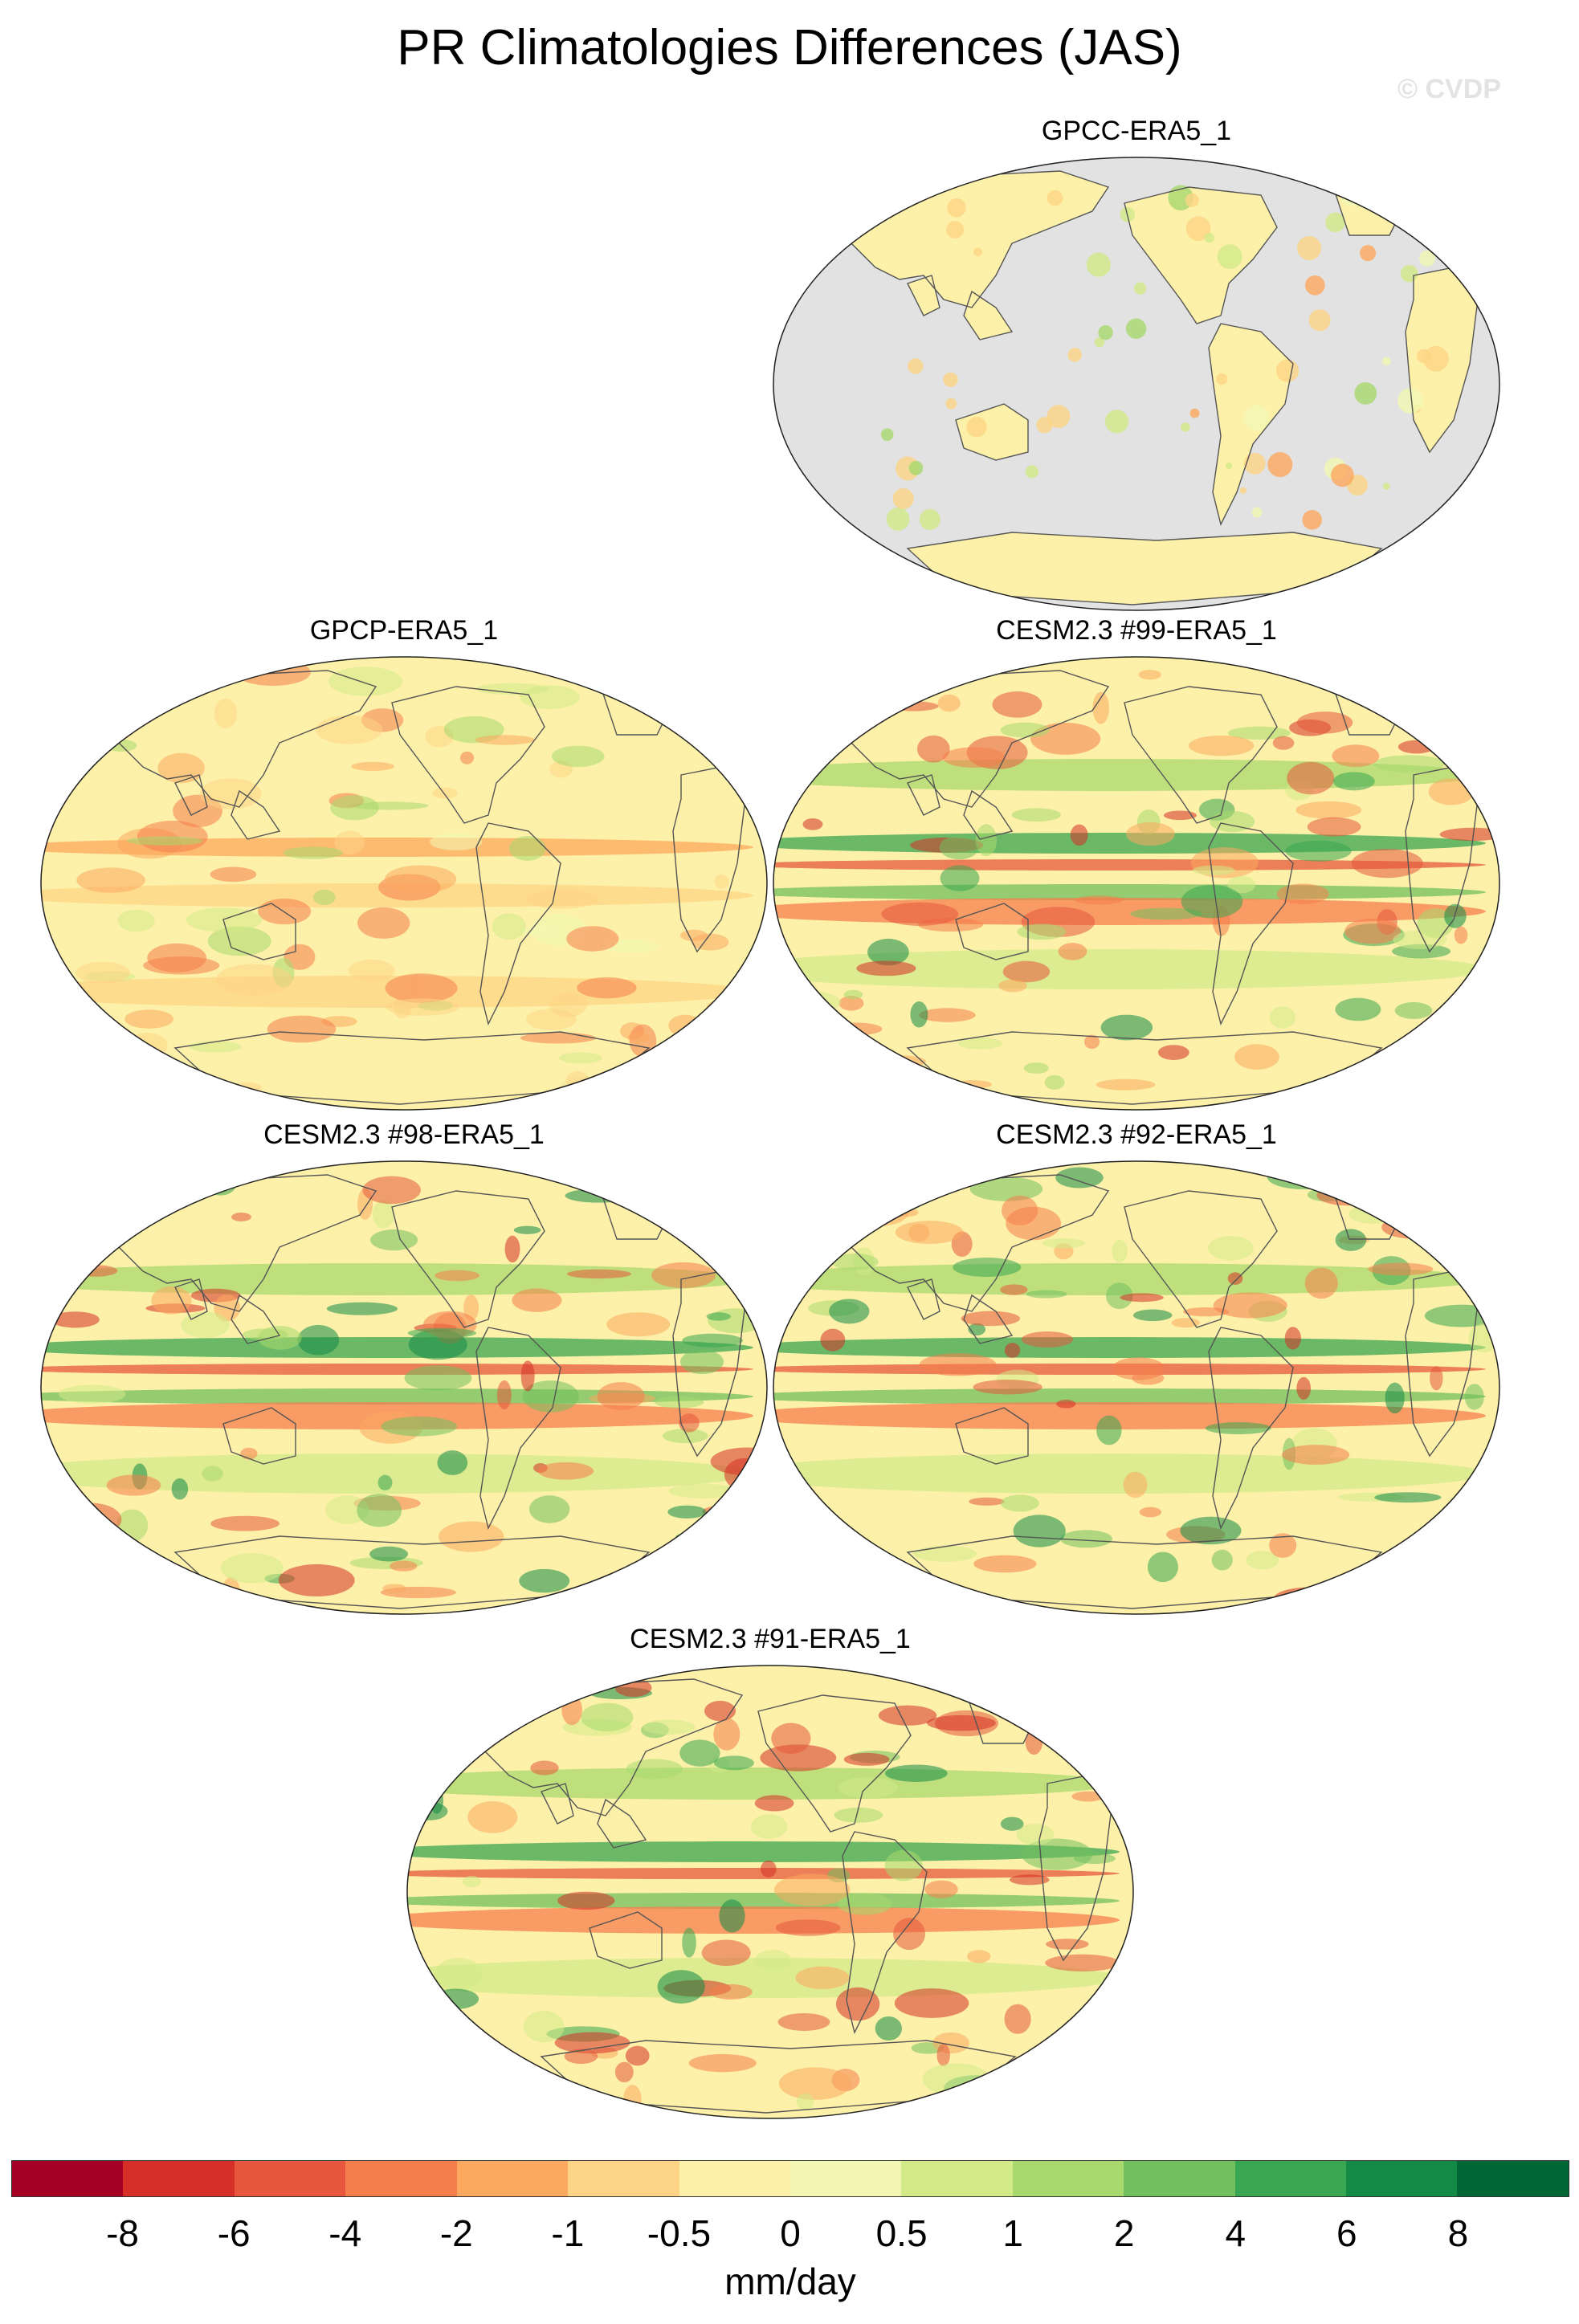 The height and width of the screenshot is (2324, 1579). Describe the element at coordinates (1235, 2233) in the screenshot. I see `colorbar-tick-label: 4` at that location.